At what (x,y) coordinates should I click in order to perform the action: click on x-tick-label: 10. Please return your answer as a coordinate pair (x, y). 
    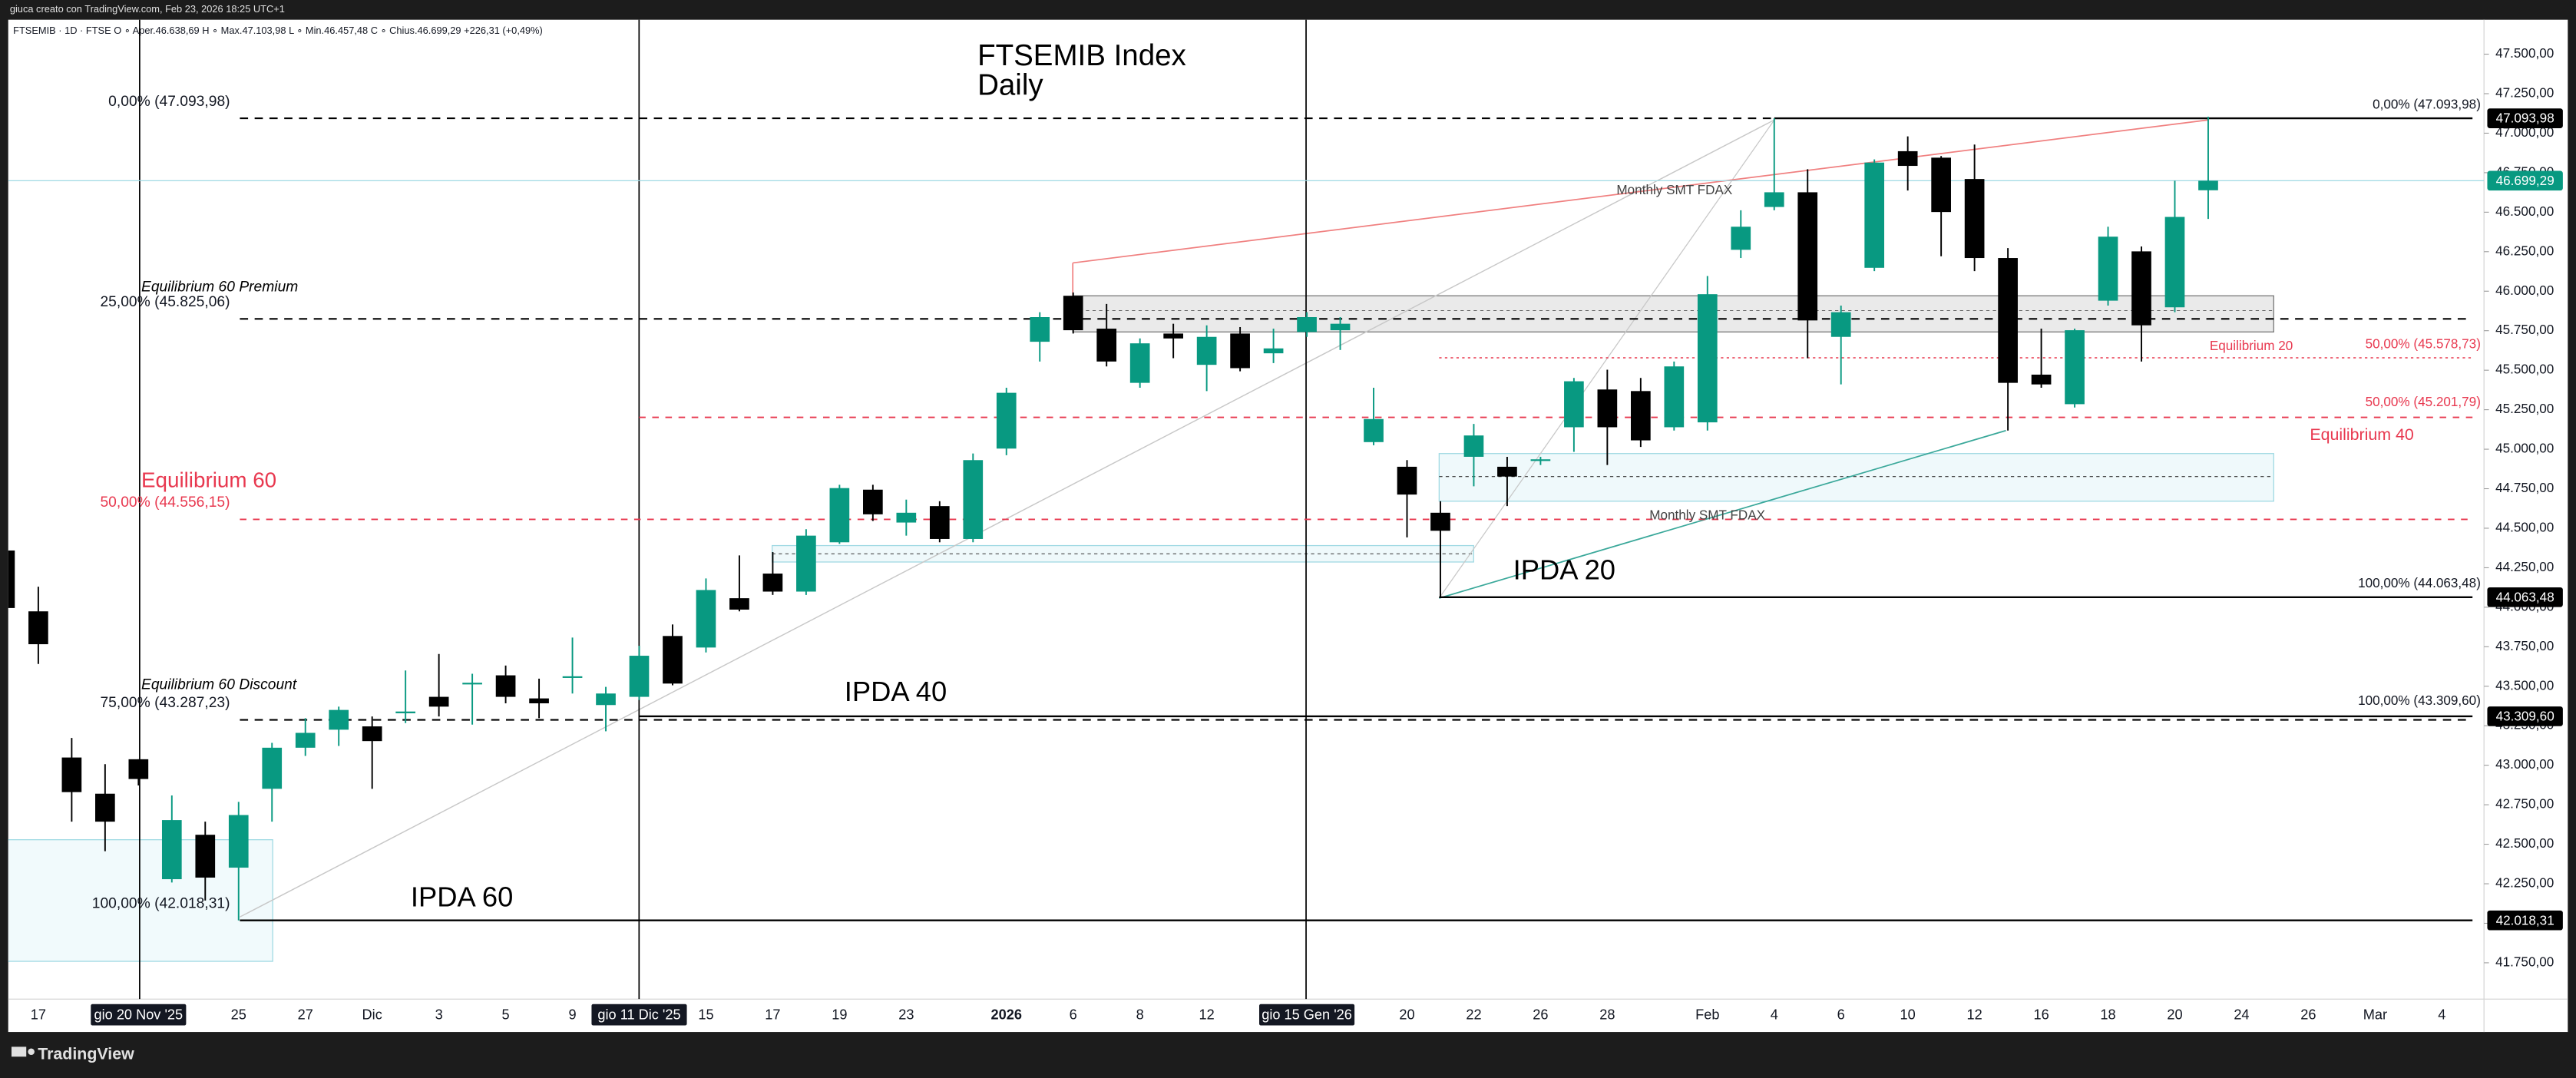
    Looking at the image, I should click on (1908, 1014).